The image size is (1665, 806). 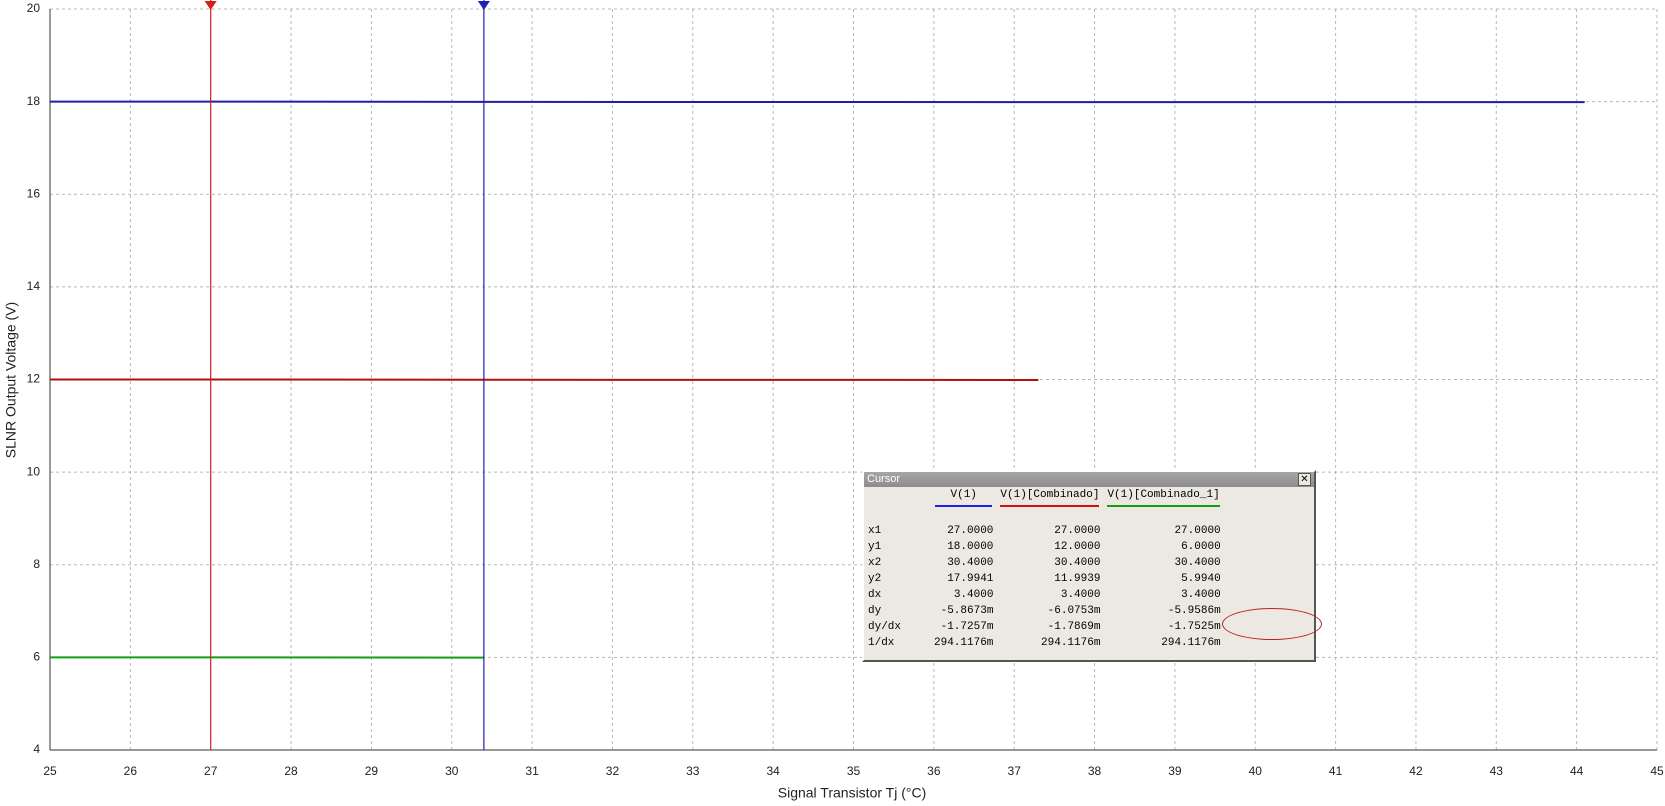 What do you see at coordinates (970, 579) in the screenshot?
I see `cursor-cell: 17.9941` at bounding box center [970, 579].